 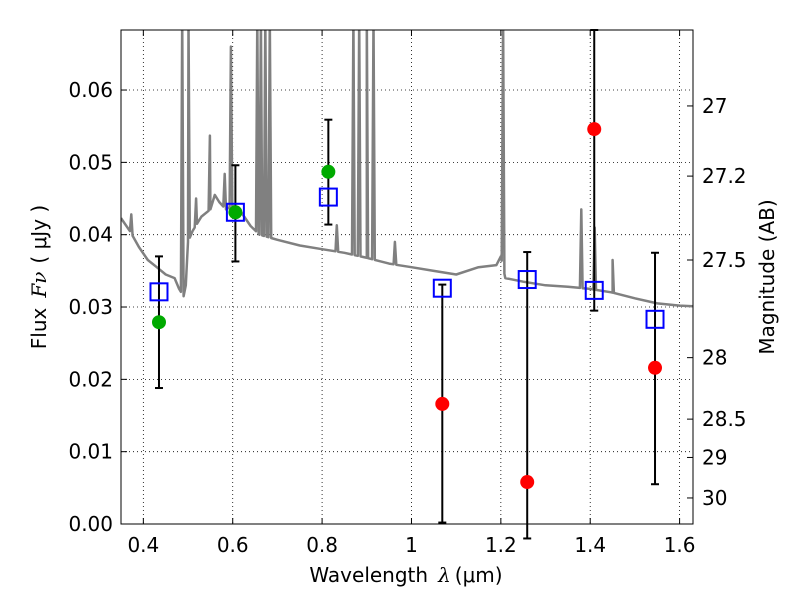 What do you see at coordinates (90, 90) in the screenshot?
I see `y-tick-label: 0.06` at bounding box center [90, 90].